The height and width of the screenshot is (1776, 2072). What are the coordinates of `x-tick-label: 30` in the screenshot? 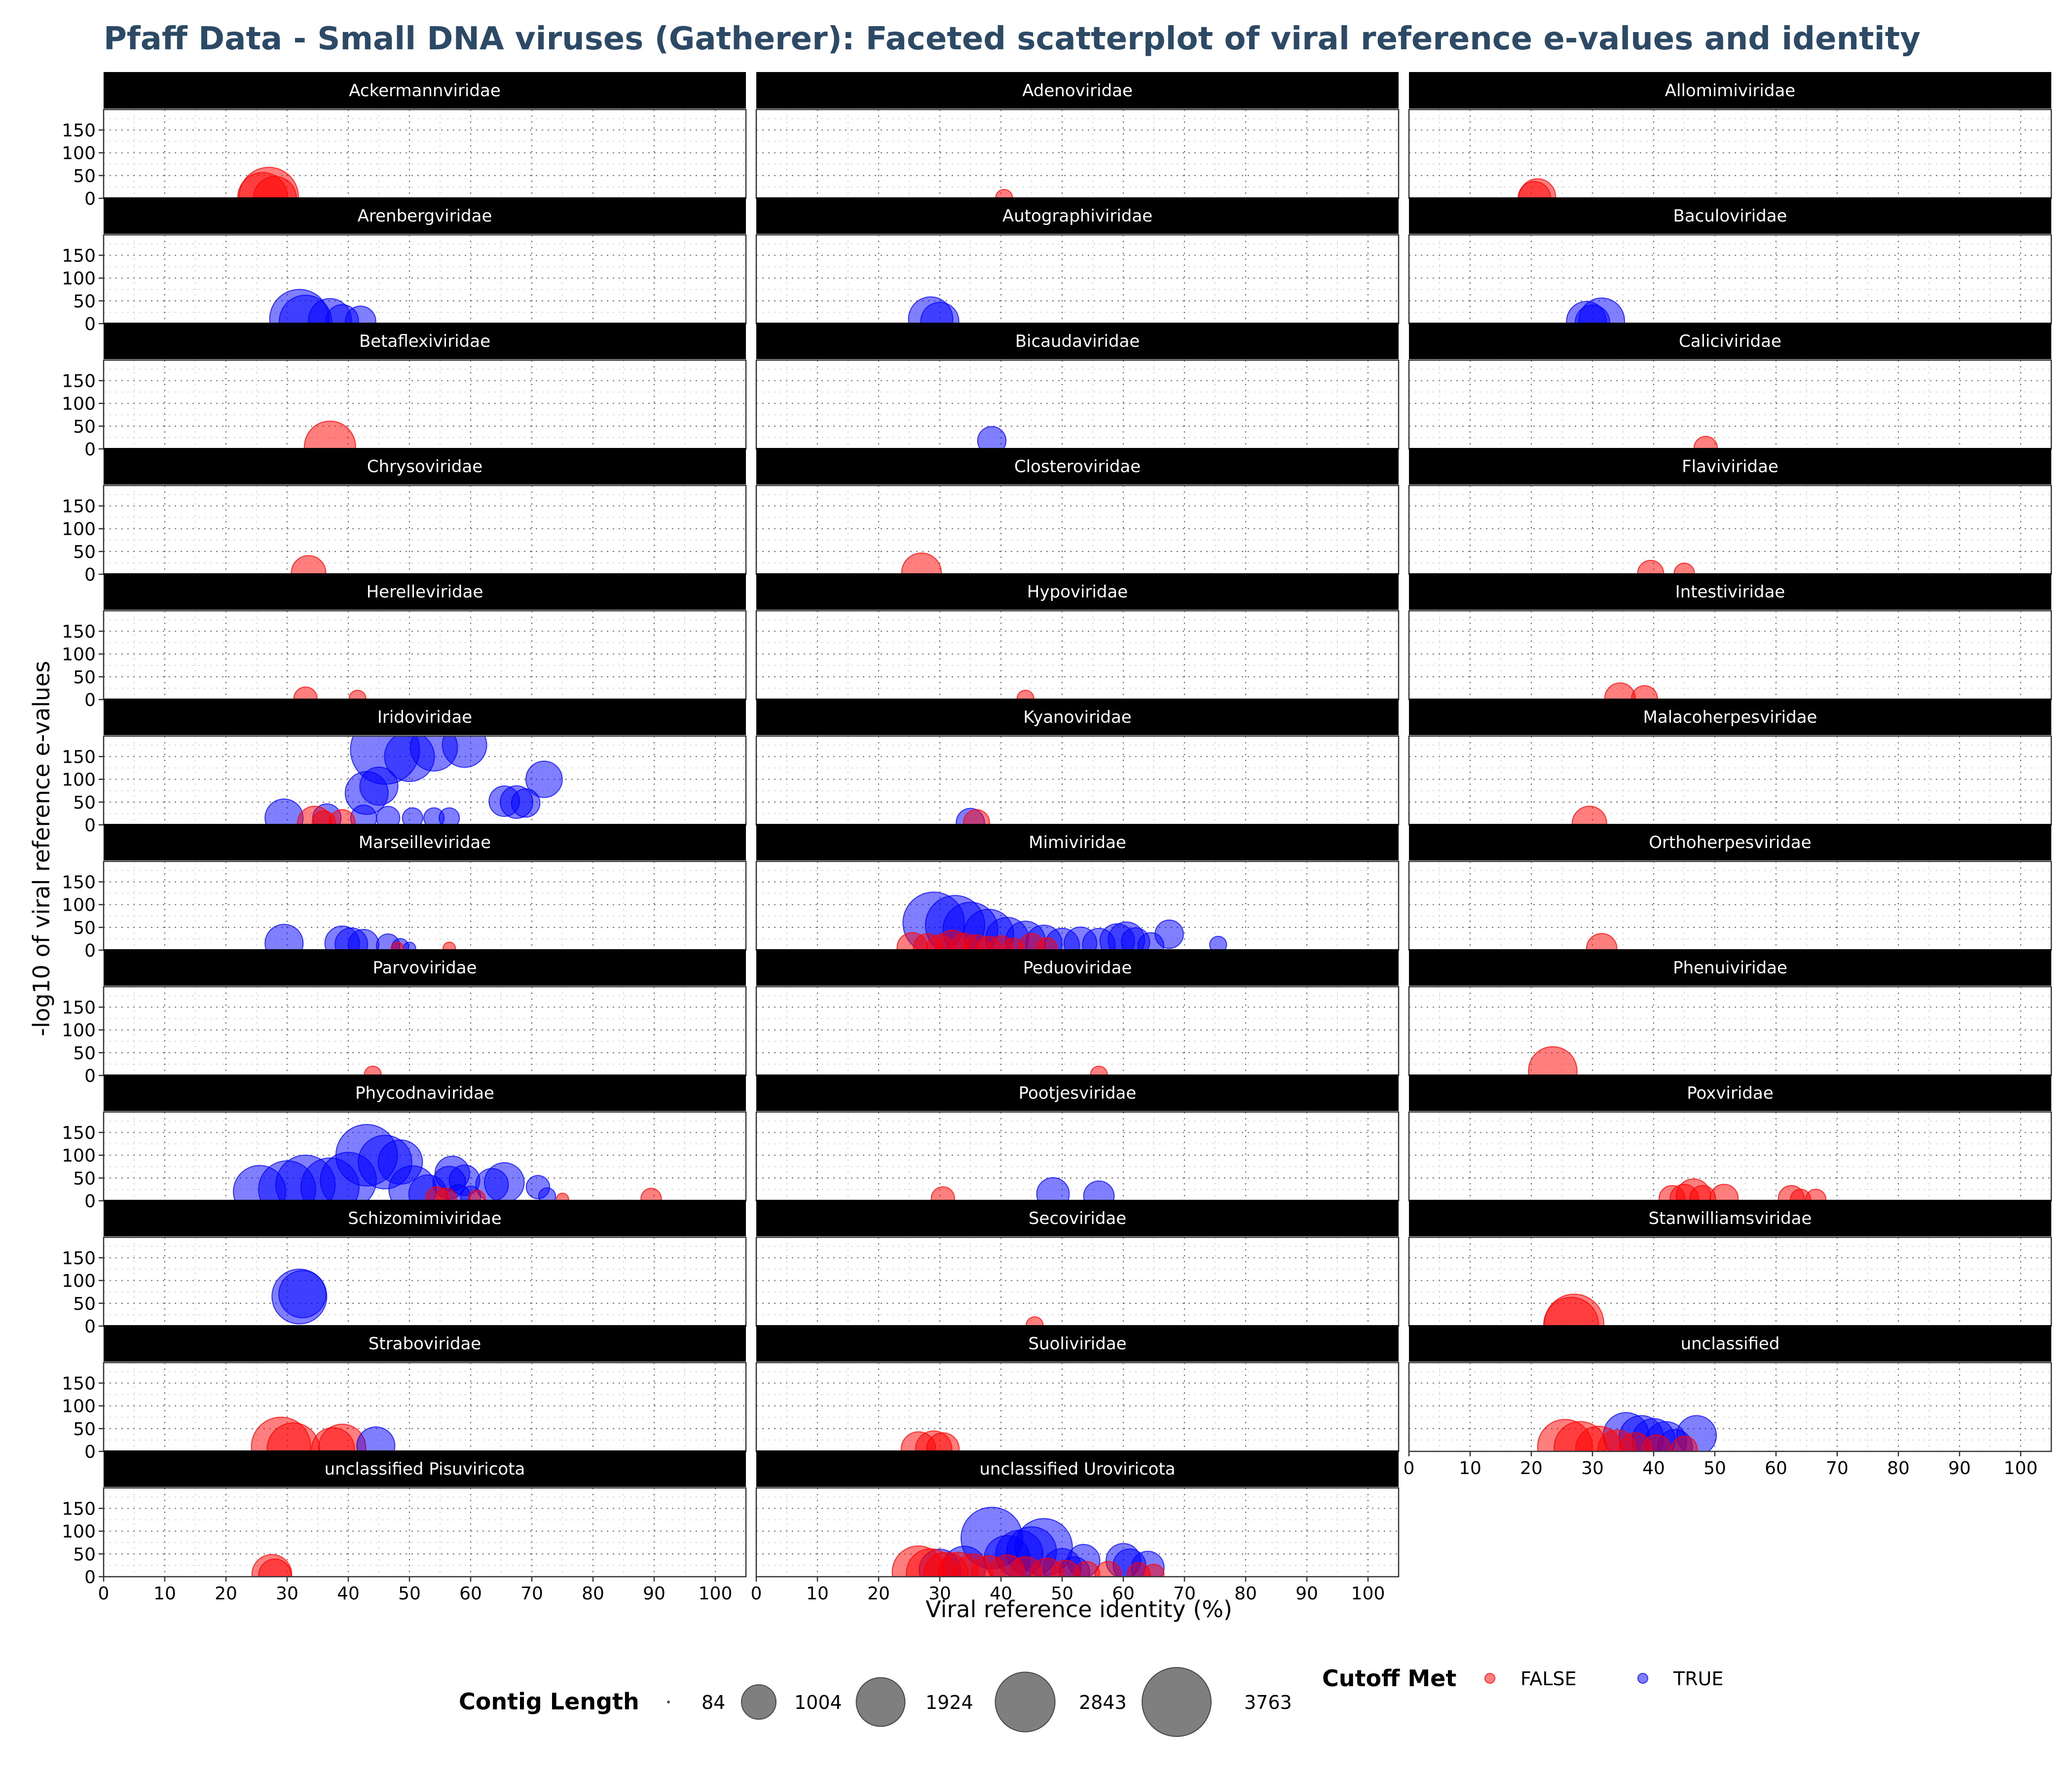 It's located at (1593, 1469).